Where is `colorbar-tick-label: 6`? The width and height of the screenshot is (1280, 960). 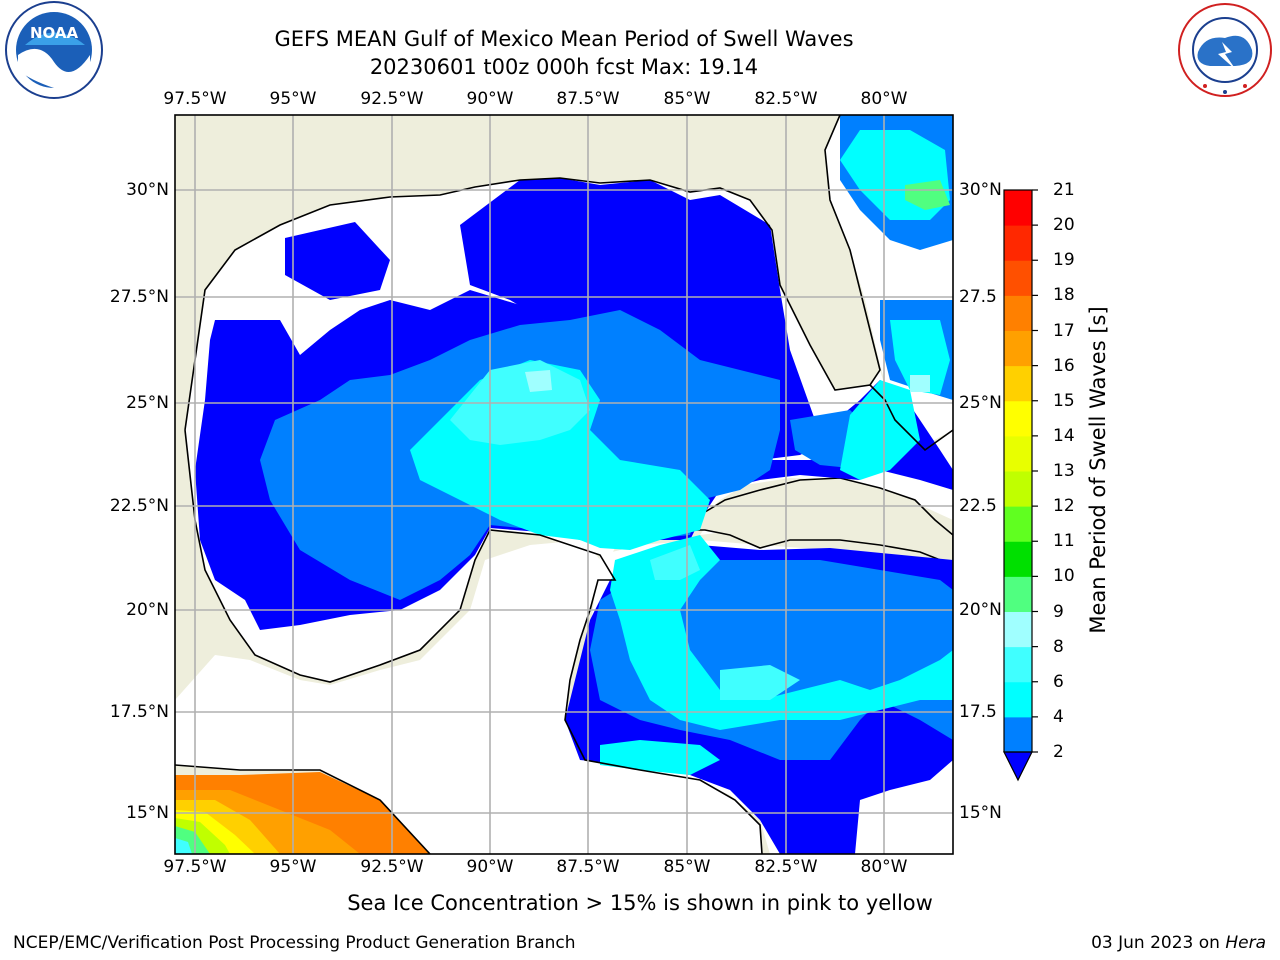 colorbar-tick-label: 6 is located at coordinates (1058, 681).